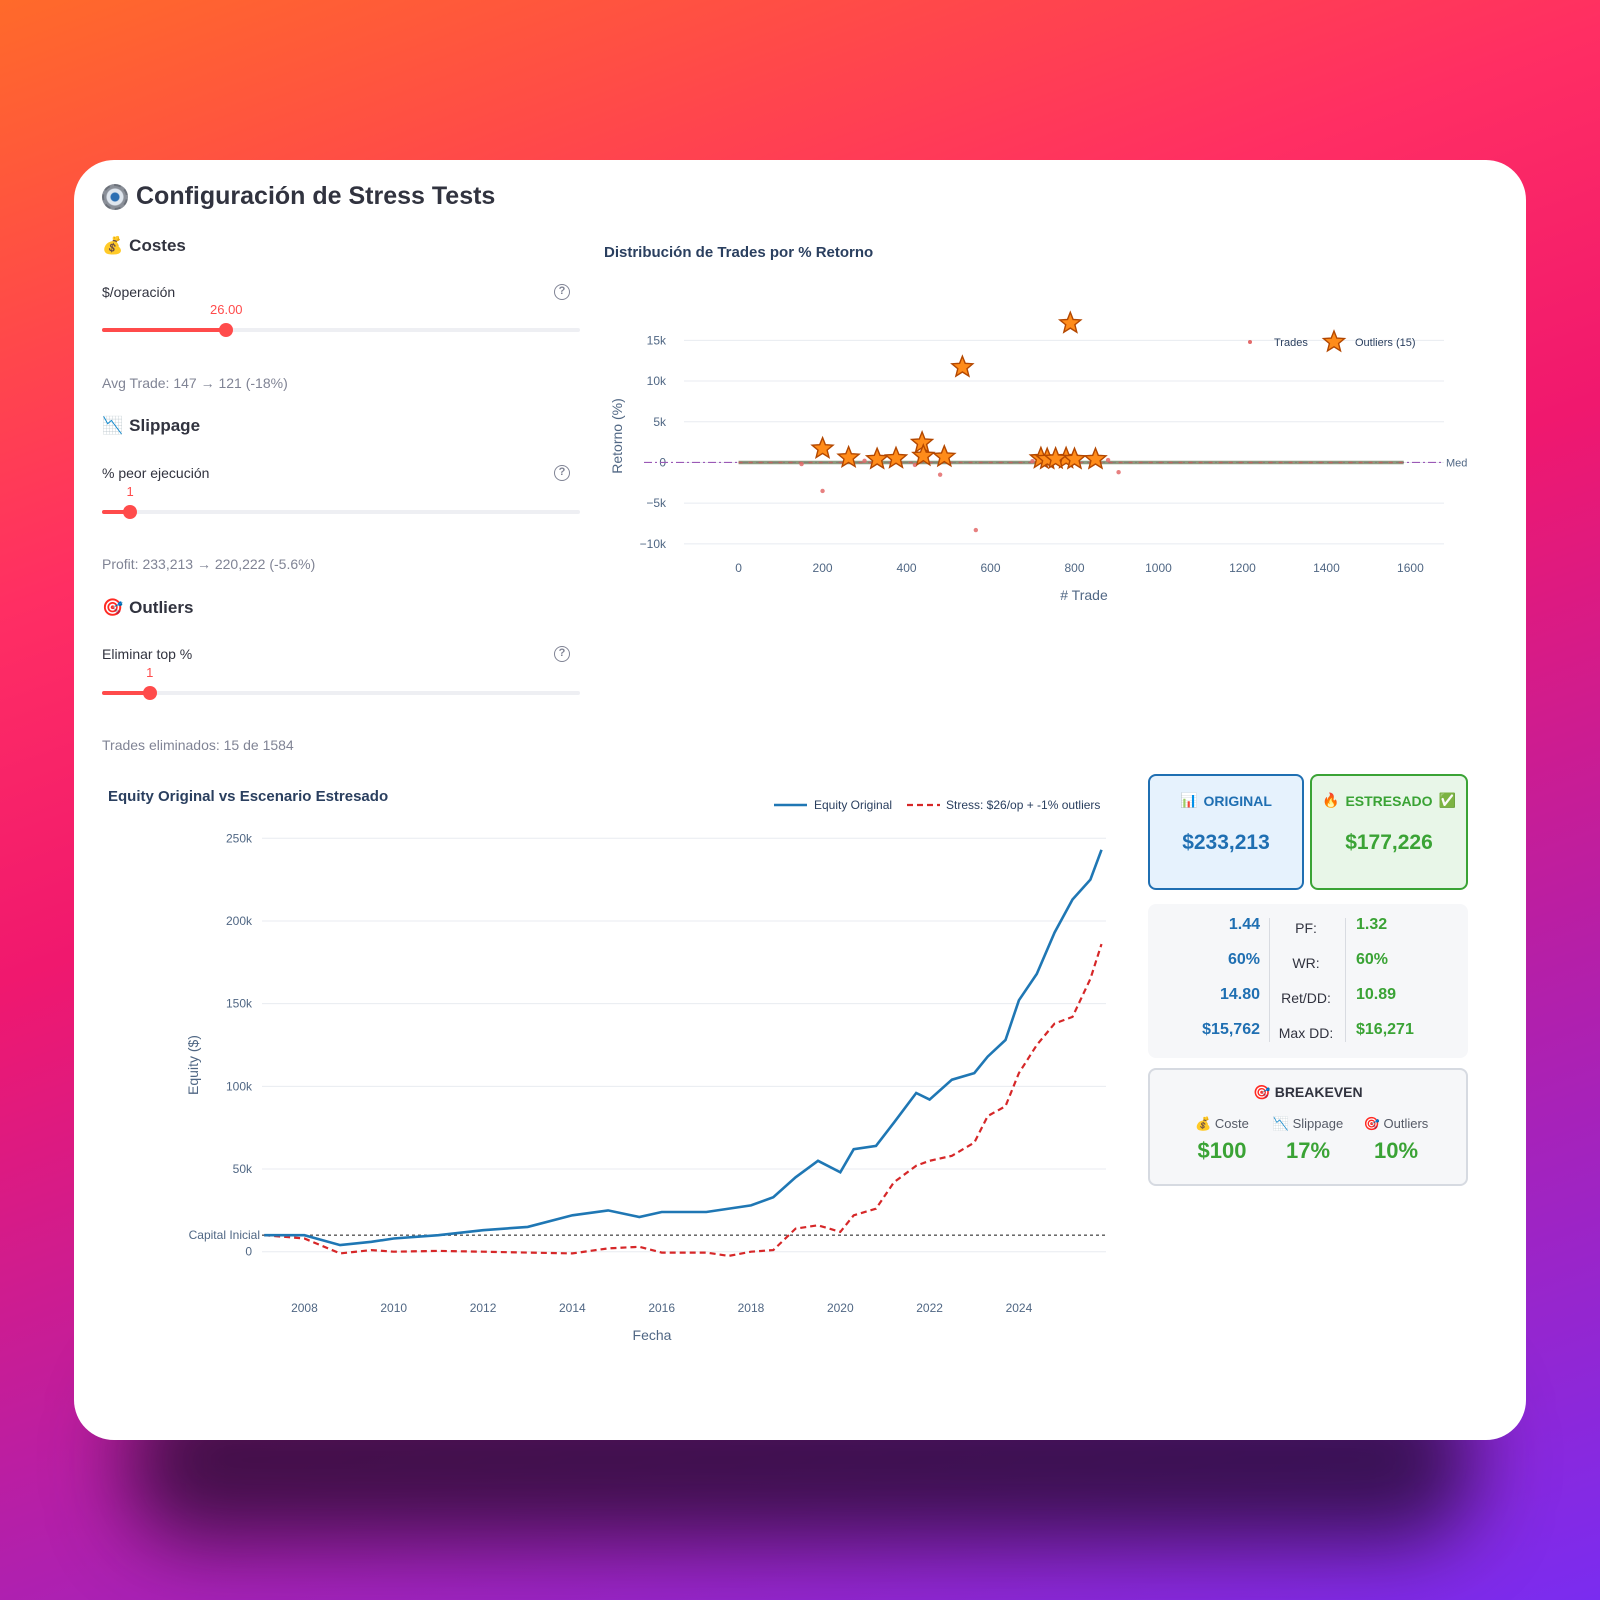  I want to click on scatter-chart-title: Distribución de Trades por % Retorno, so click(739, 252).